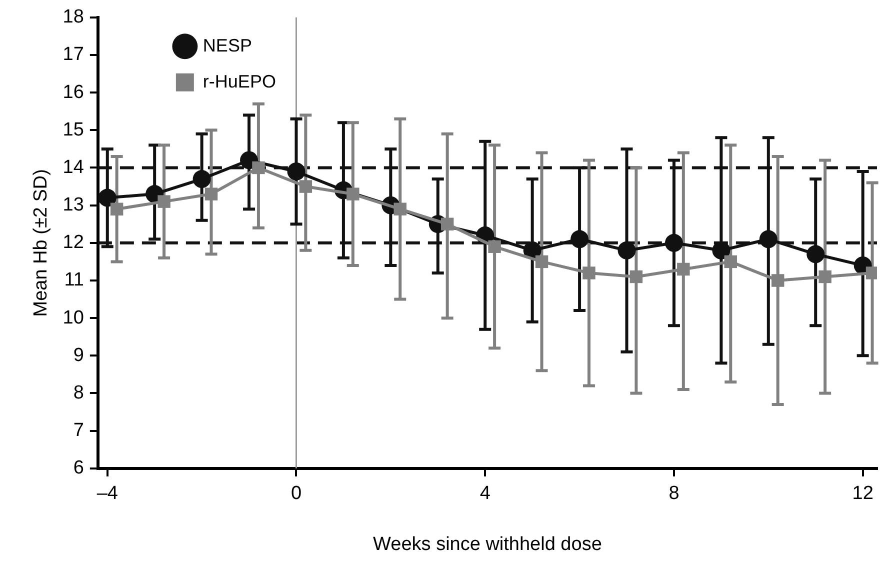 This screenshot has width=889, height=566. Describe the element at coordinates (863, 493) in the screenshot. I see `x-tick-label: 12` at that location.